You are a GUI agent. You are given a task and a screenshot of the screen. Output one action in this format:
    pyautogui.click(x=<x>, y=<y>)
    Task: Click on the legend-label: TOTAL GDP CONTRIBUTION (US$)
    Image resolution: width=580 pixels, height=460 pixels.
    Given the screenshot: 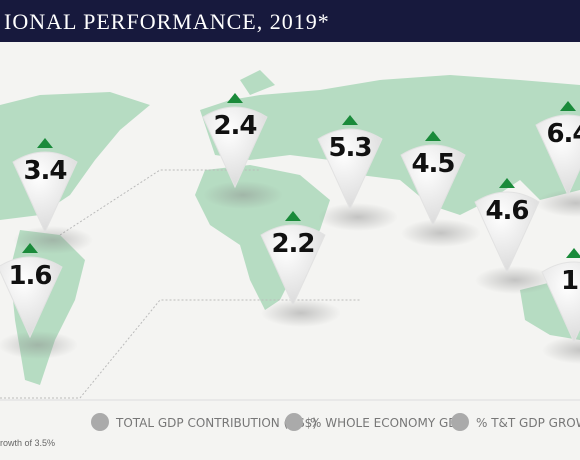 What is the action you would take?
    pyautogui.click(x=216, y=423)
    